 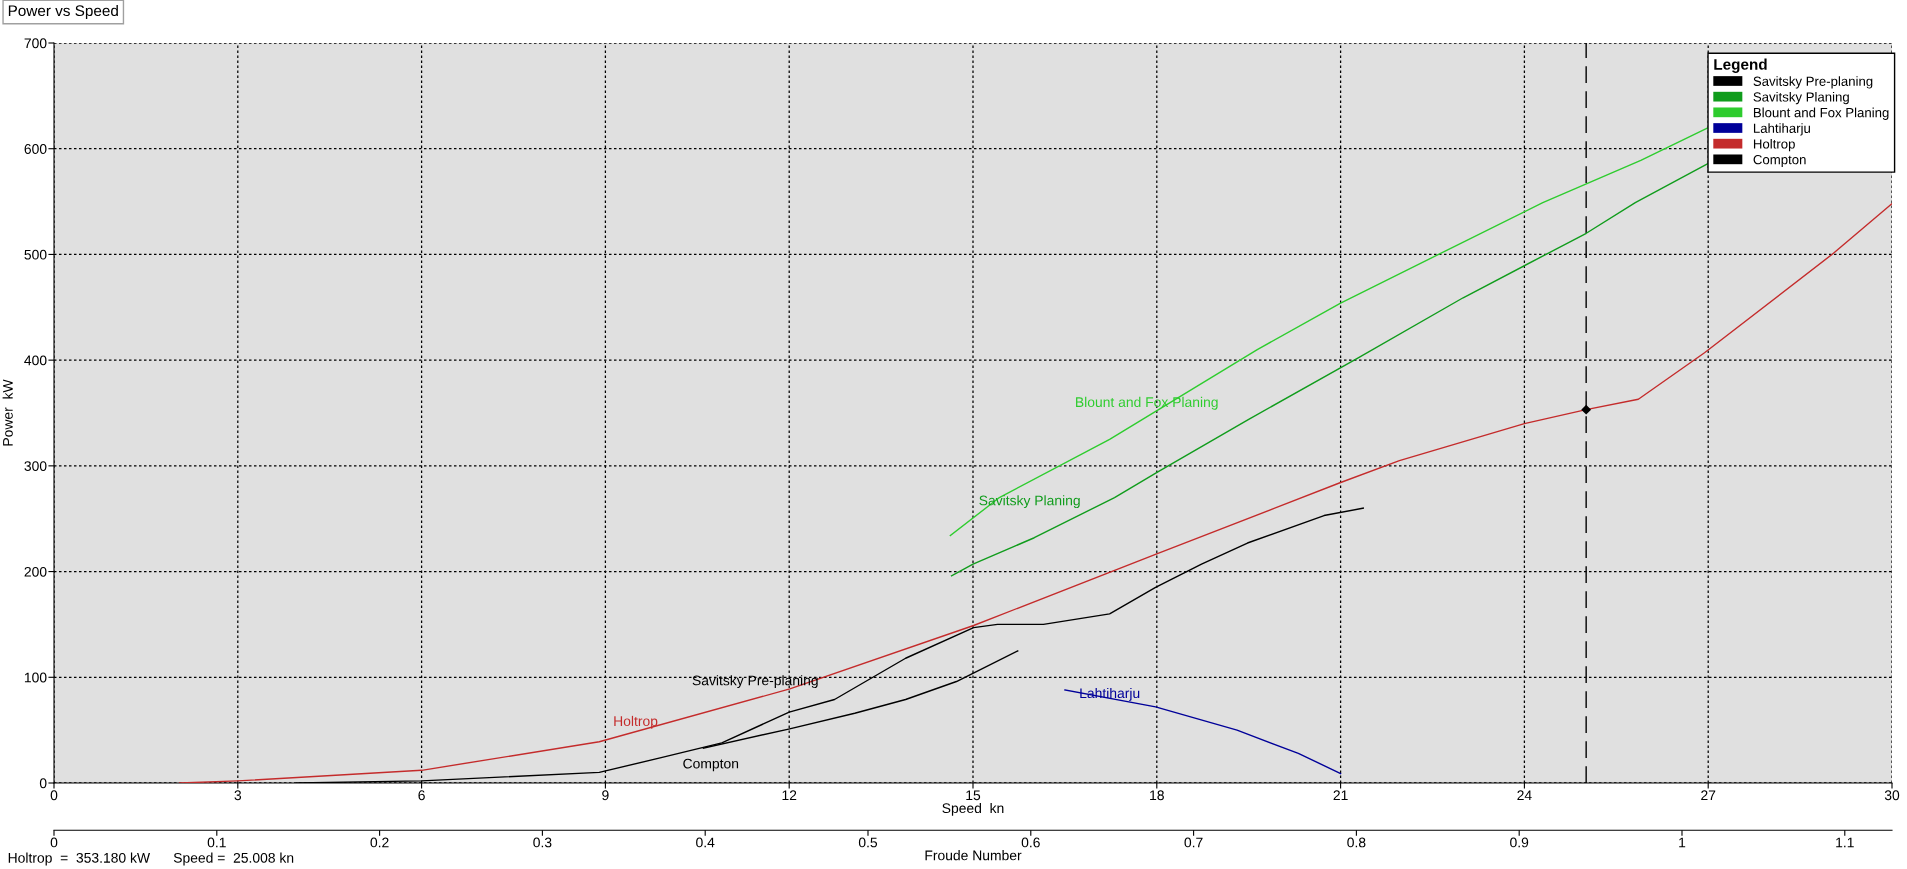 What do you see at coordinates (1774, 145) in the screenshot?
I see `legend-label: Holtrop` at bounding box center [1774, 145].